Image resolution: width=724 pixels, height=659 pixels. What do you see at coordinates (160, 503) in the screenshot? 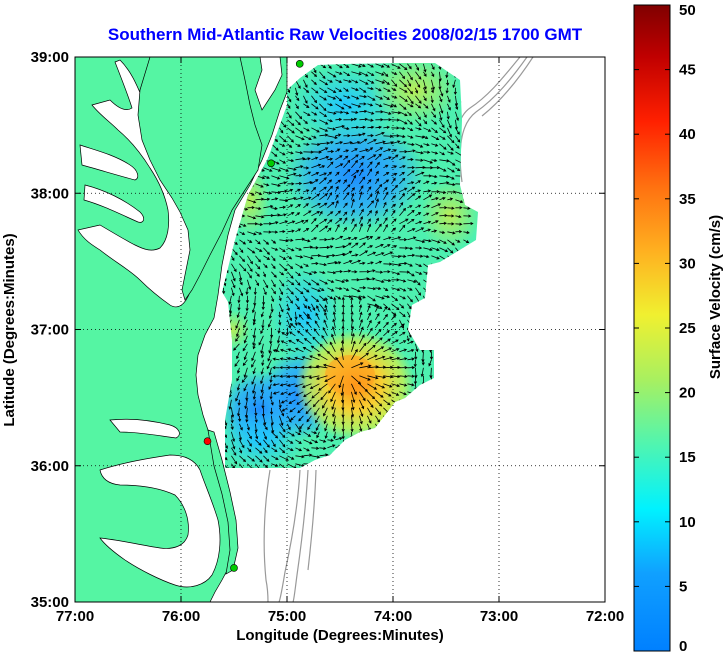
I see `nc-sounds` at bounding box center [160, 503].